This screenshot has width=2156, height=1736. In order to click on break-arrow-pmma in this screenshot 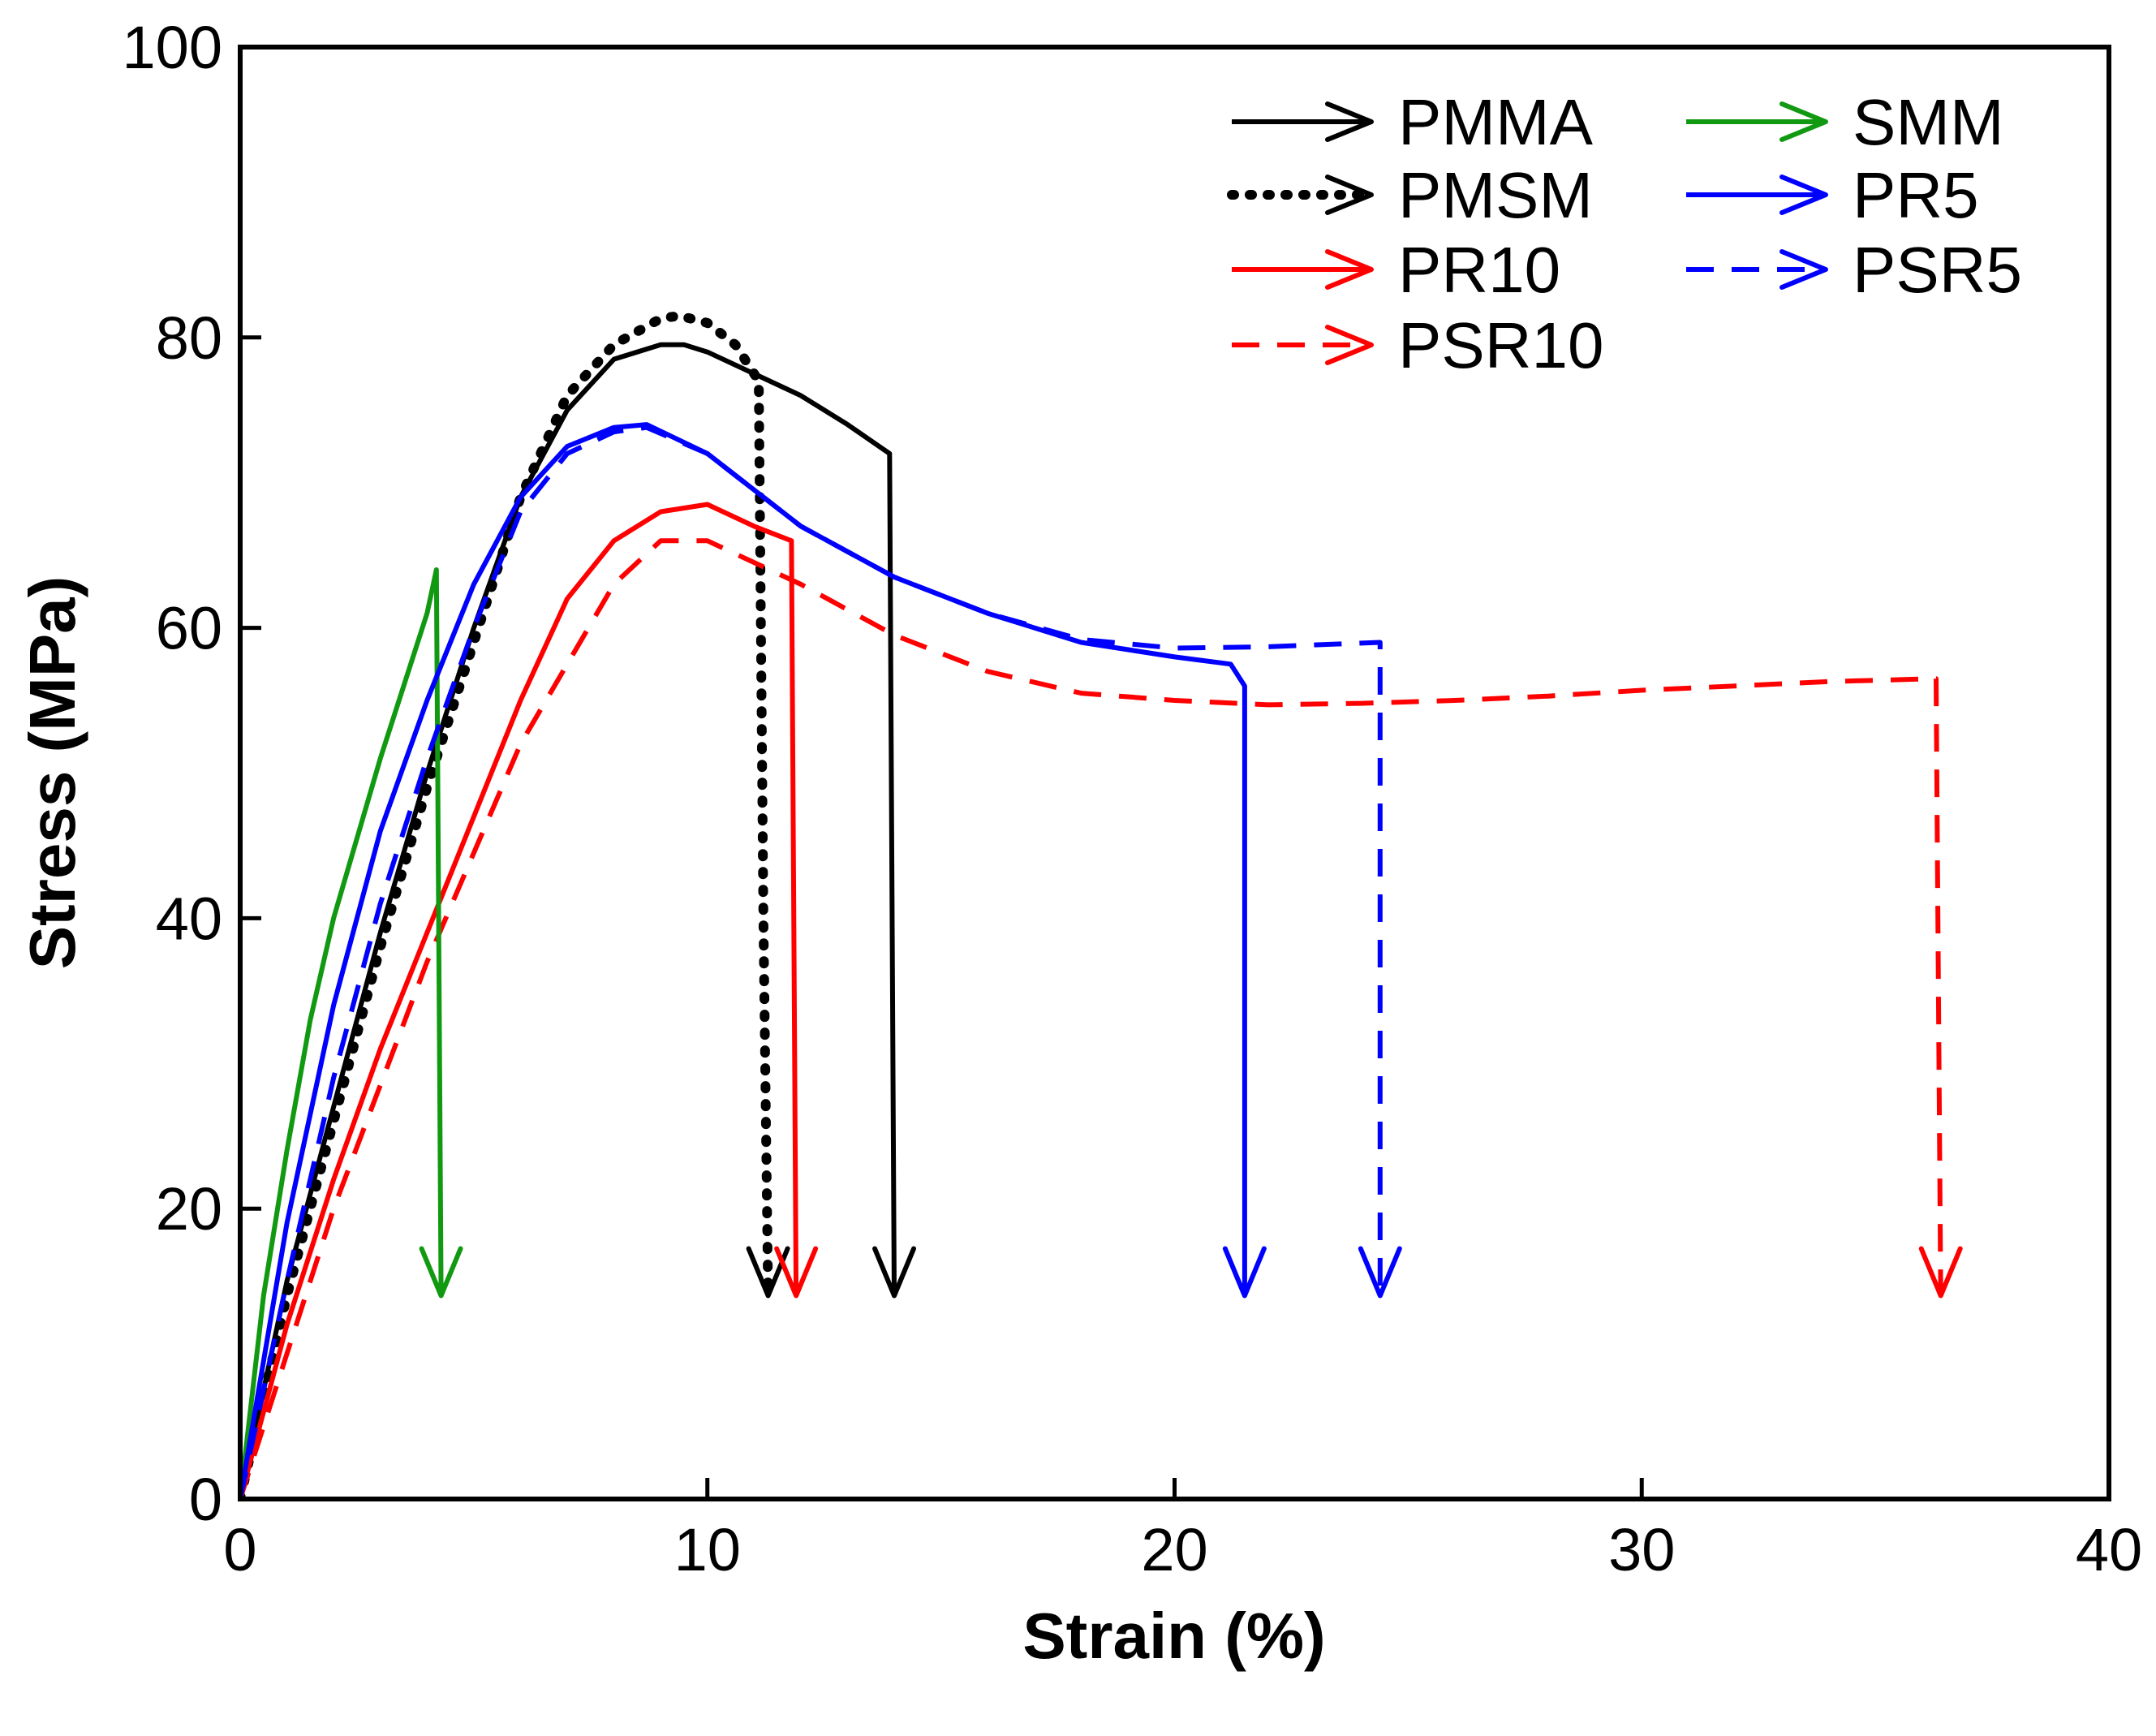, I will do `click(894, 1273)`.